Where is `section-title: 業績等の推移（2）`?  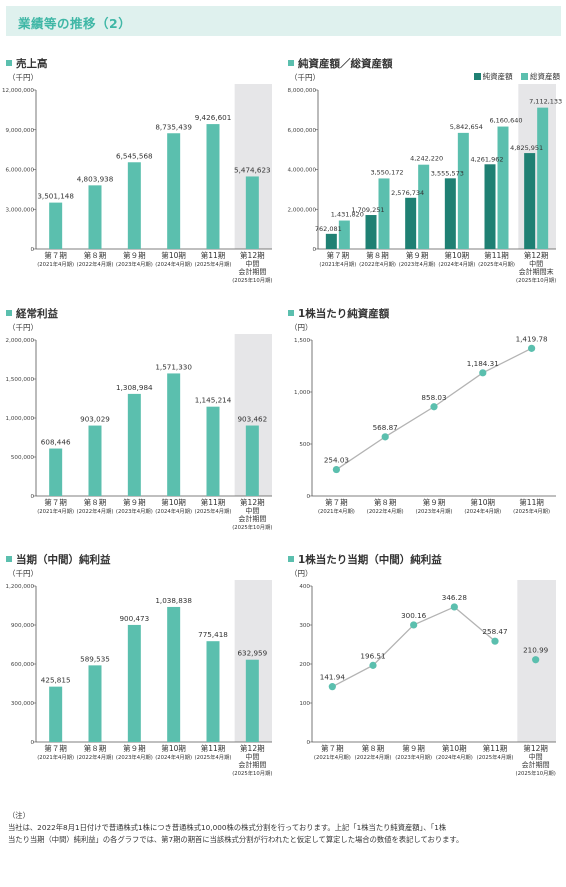 section-title: 業績等の推移（2） is located at coordinates (75, 23).